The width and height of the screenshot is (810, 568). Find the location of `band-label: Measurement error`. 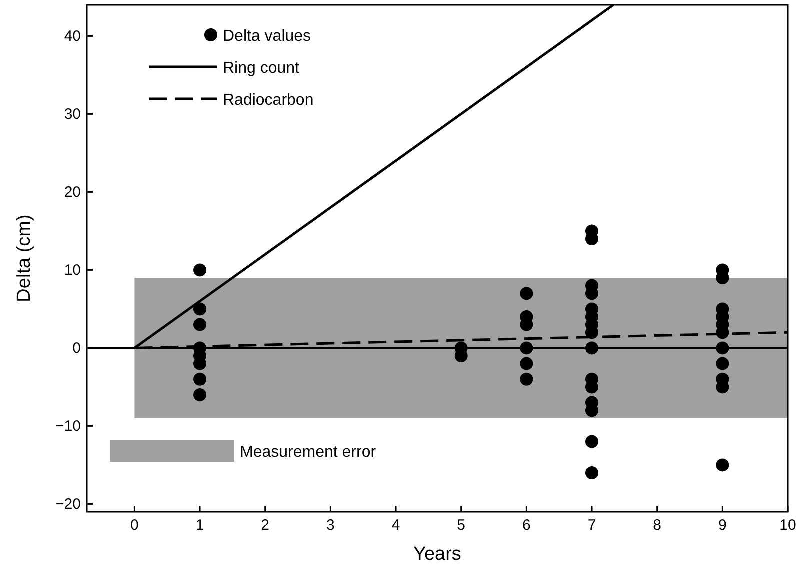

band-label: Measurement error is located at coordinates (308, 452).